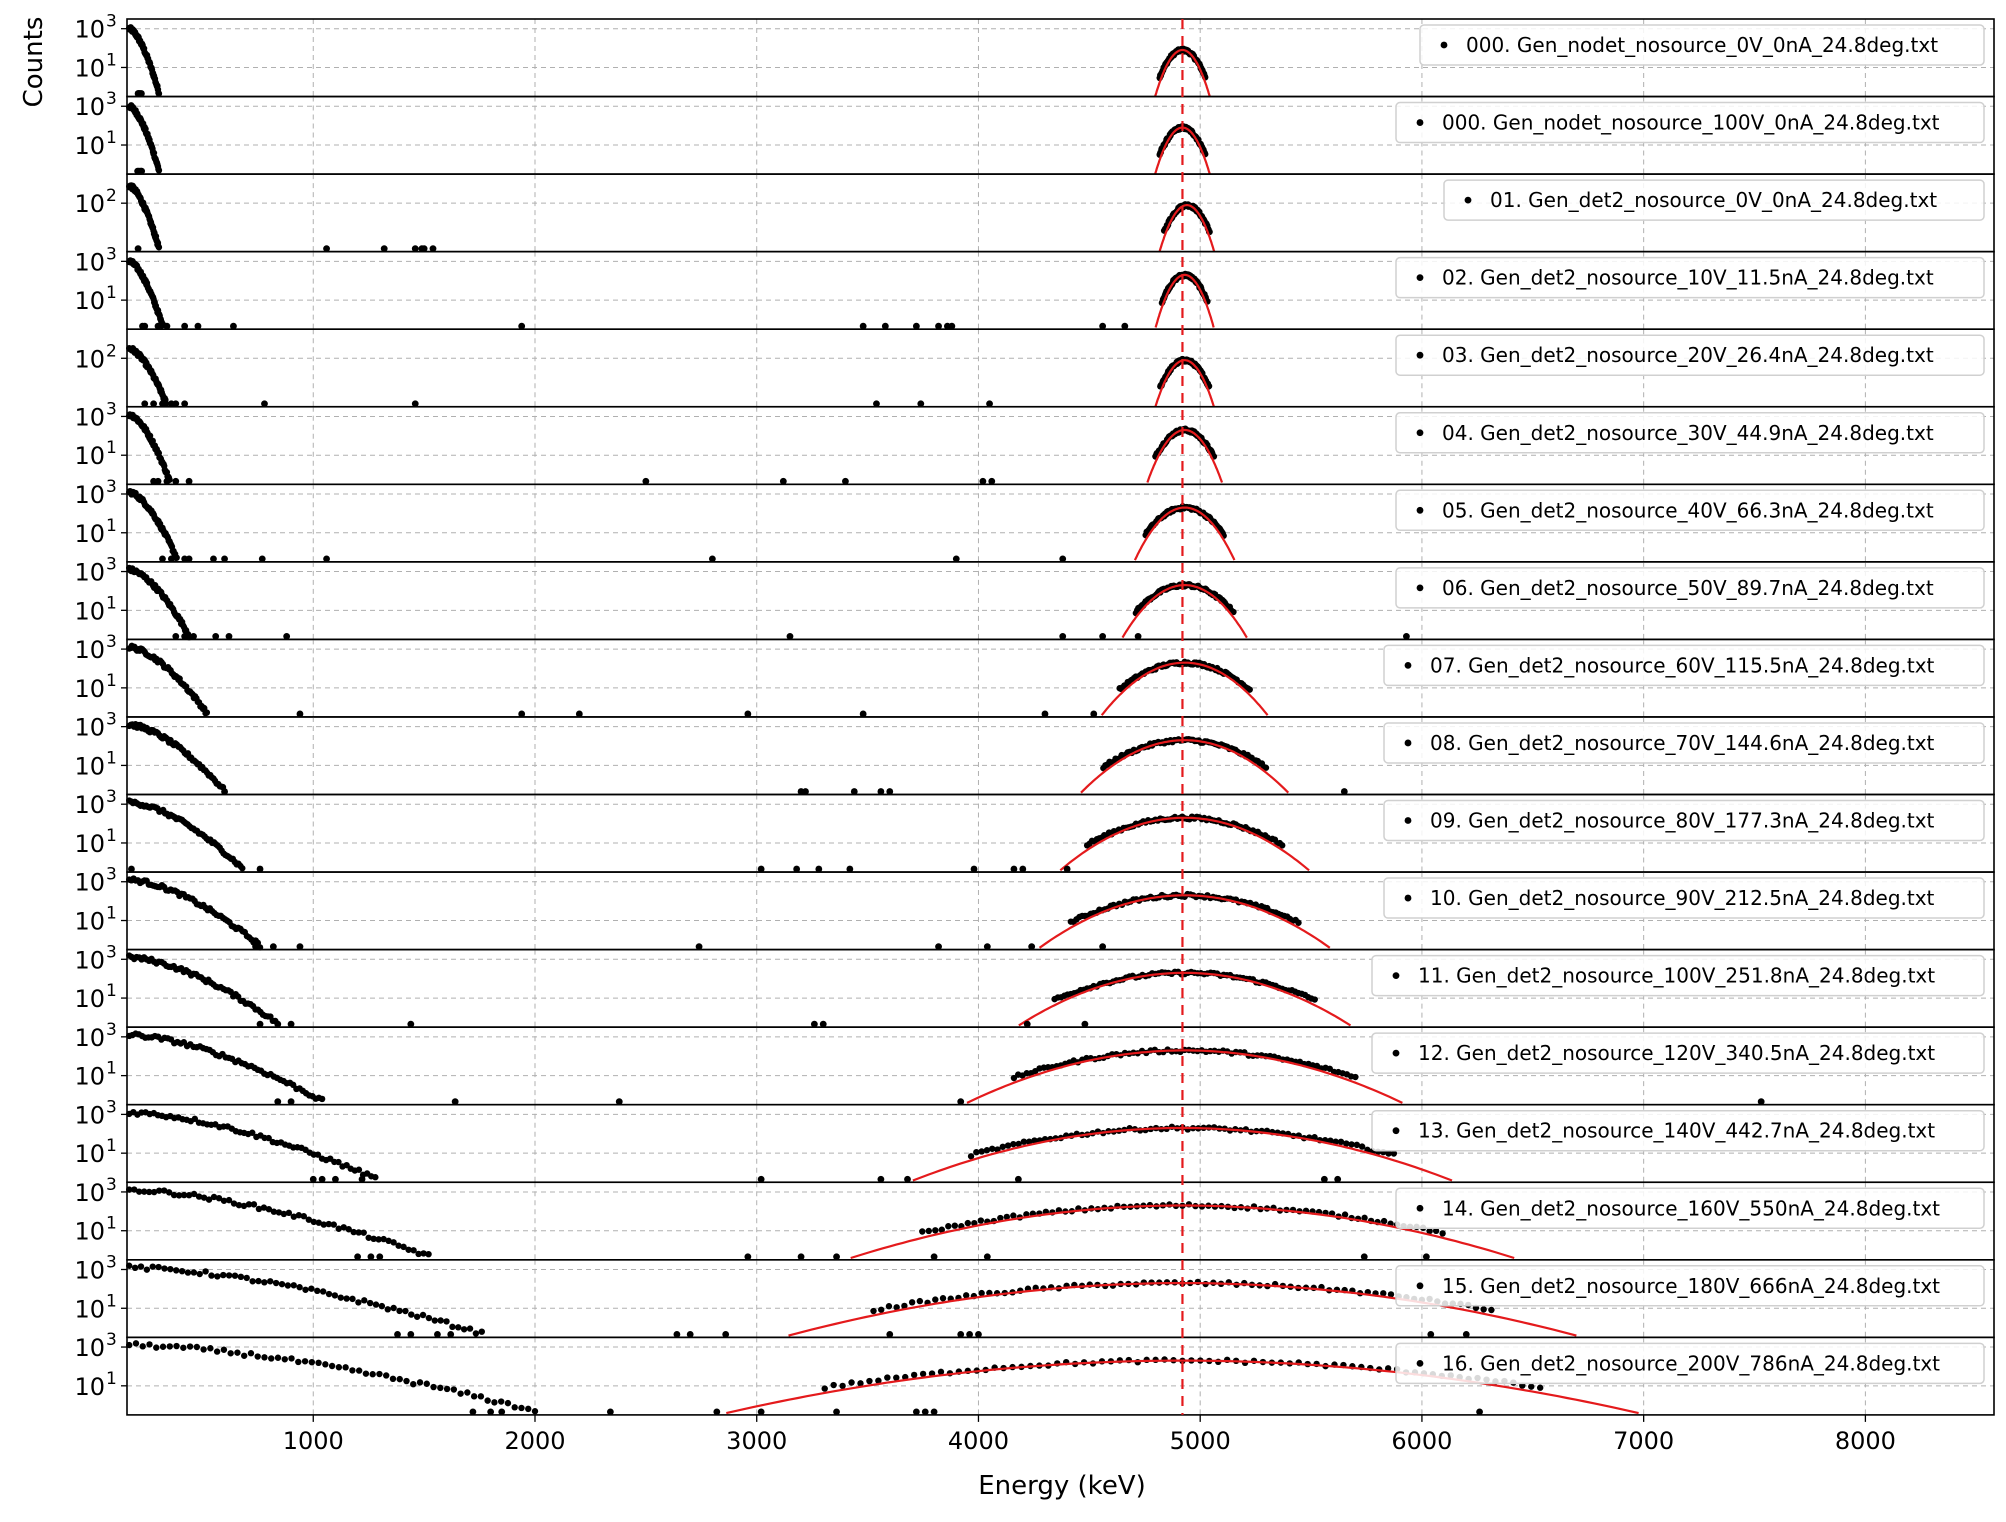 Image resolution: width=2006 pixels, height=1522 pixels. Describe the element at coordinates (1184, 611) in the screenshot. I see `fit-curve` at that location.